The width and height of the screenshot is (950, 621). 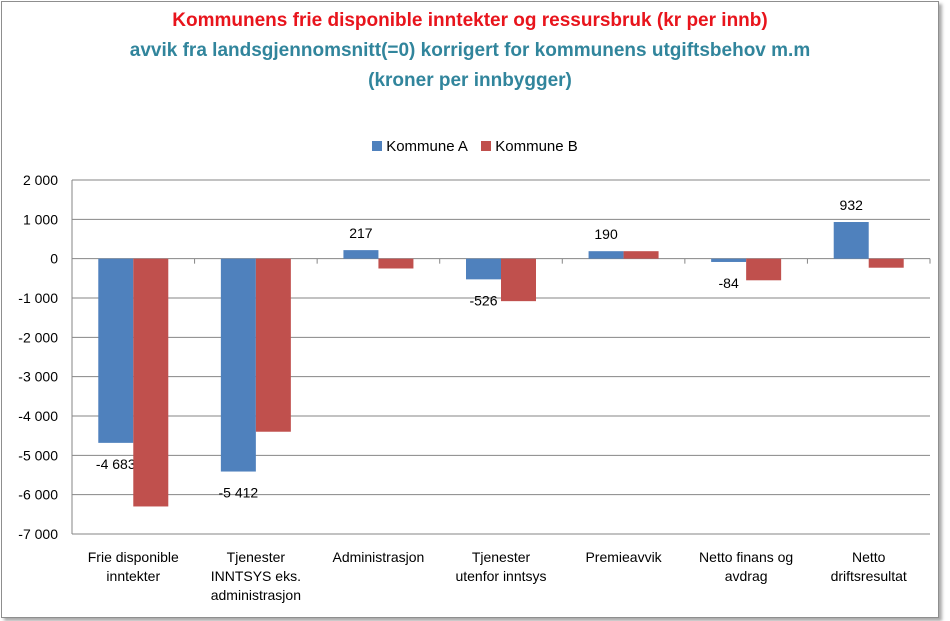 What do you see at coordinates (38, 495) in the screenshot?
I see `y-tick-label: -6 000` at bounding box center [38, 495].